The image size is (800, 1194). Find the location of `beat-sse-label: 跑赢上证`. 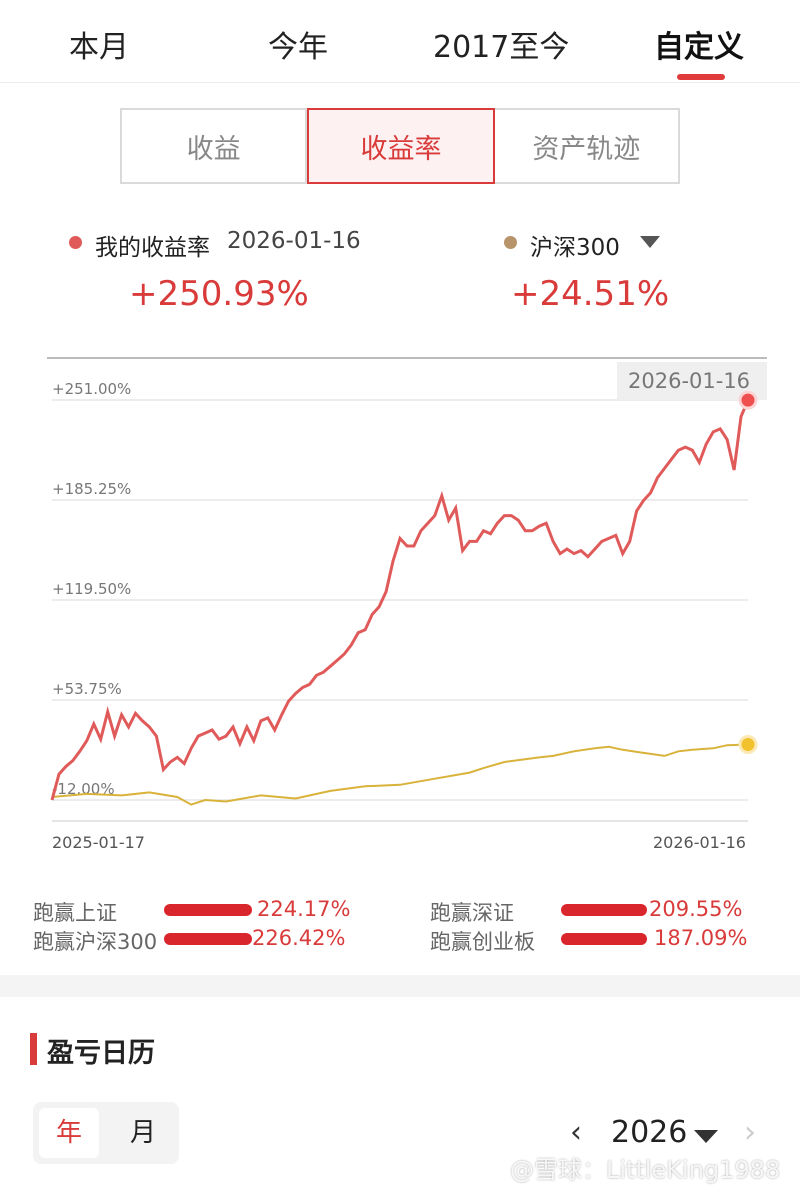

beat-sse-label: 跑赢上证 is located at coordinates (75, 913).